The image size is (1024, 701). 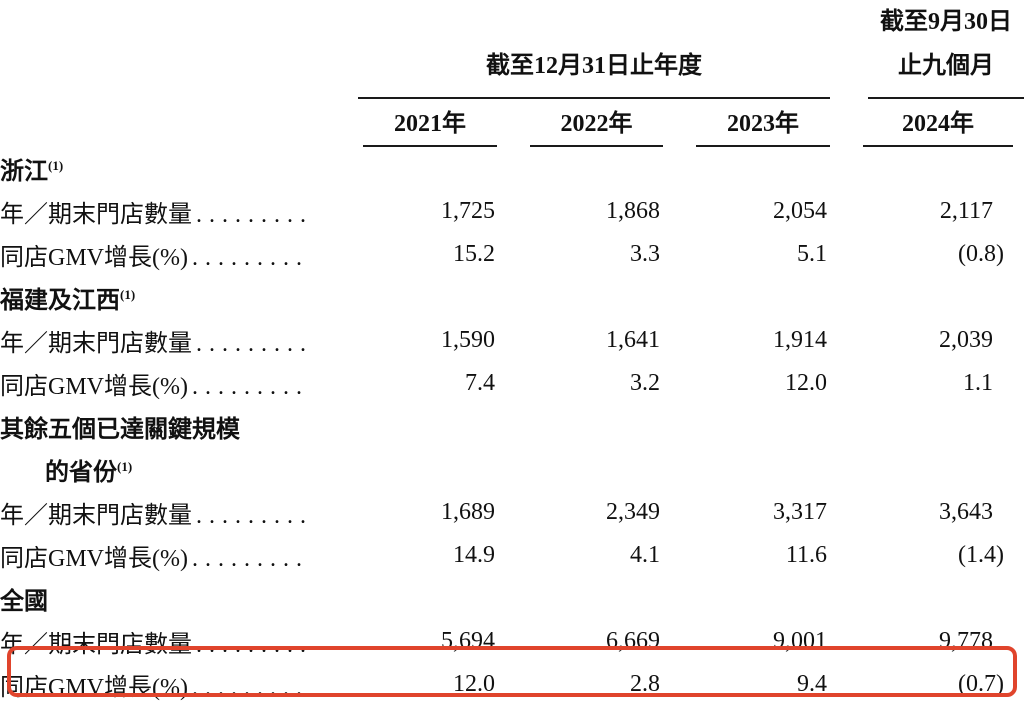 What do you see at coordinates (812, 684) in the screenshot?
I see `value-cell: 9.4` at bounding box center [812, 684].